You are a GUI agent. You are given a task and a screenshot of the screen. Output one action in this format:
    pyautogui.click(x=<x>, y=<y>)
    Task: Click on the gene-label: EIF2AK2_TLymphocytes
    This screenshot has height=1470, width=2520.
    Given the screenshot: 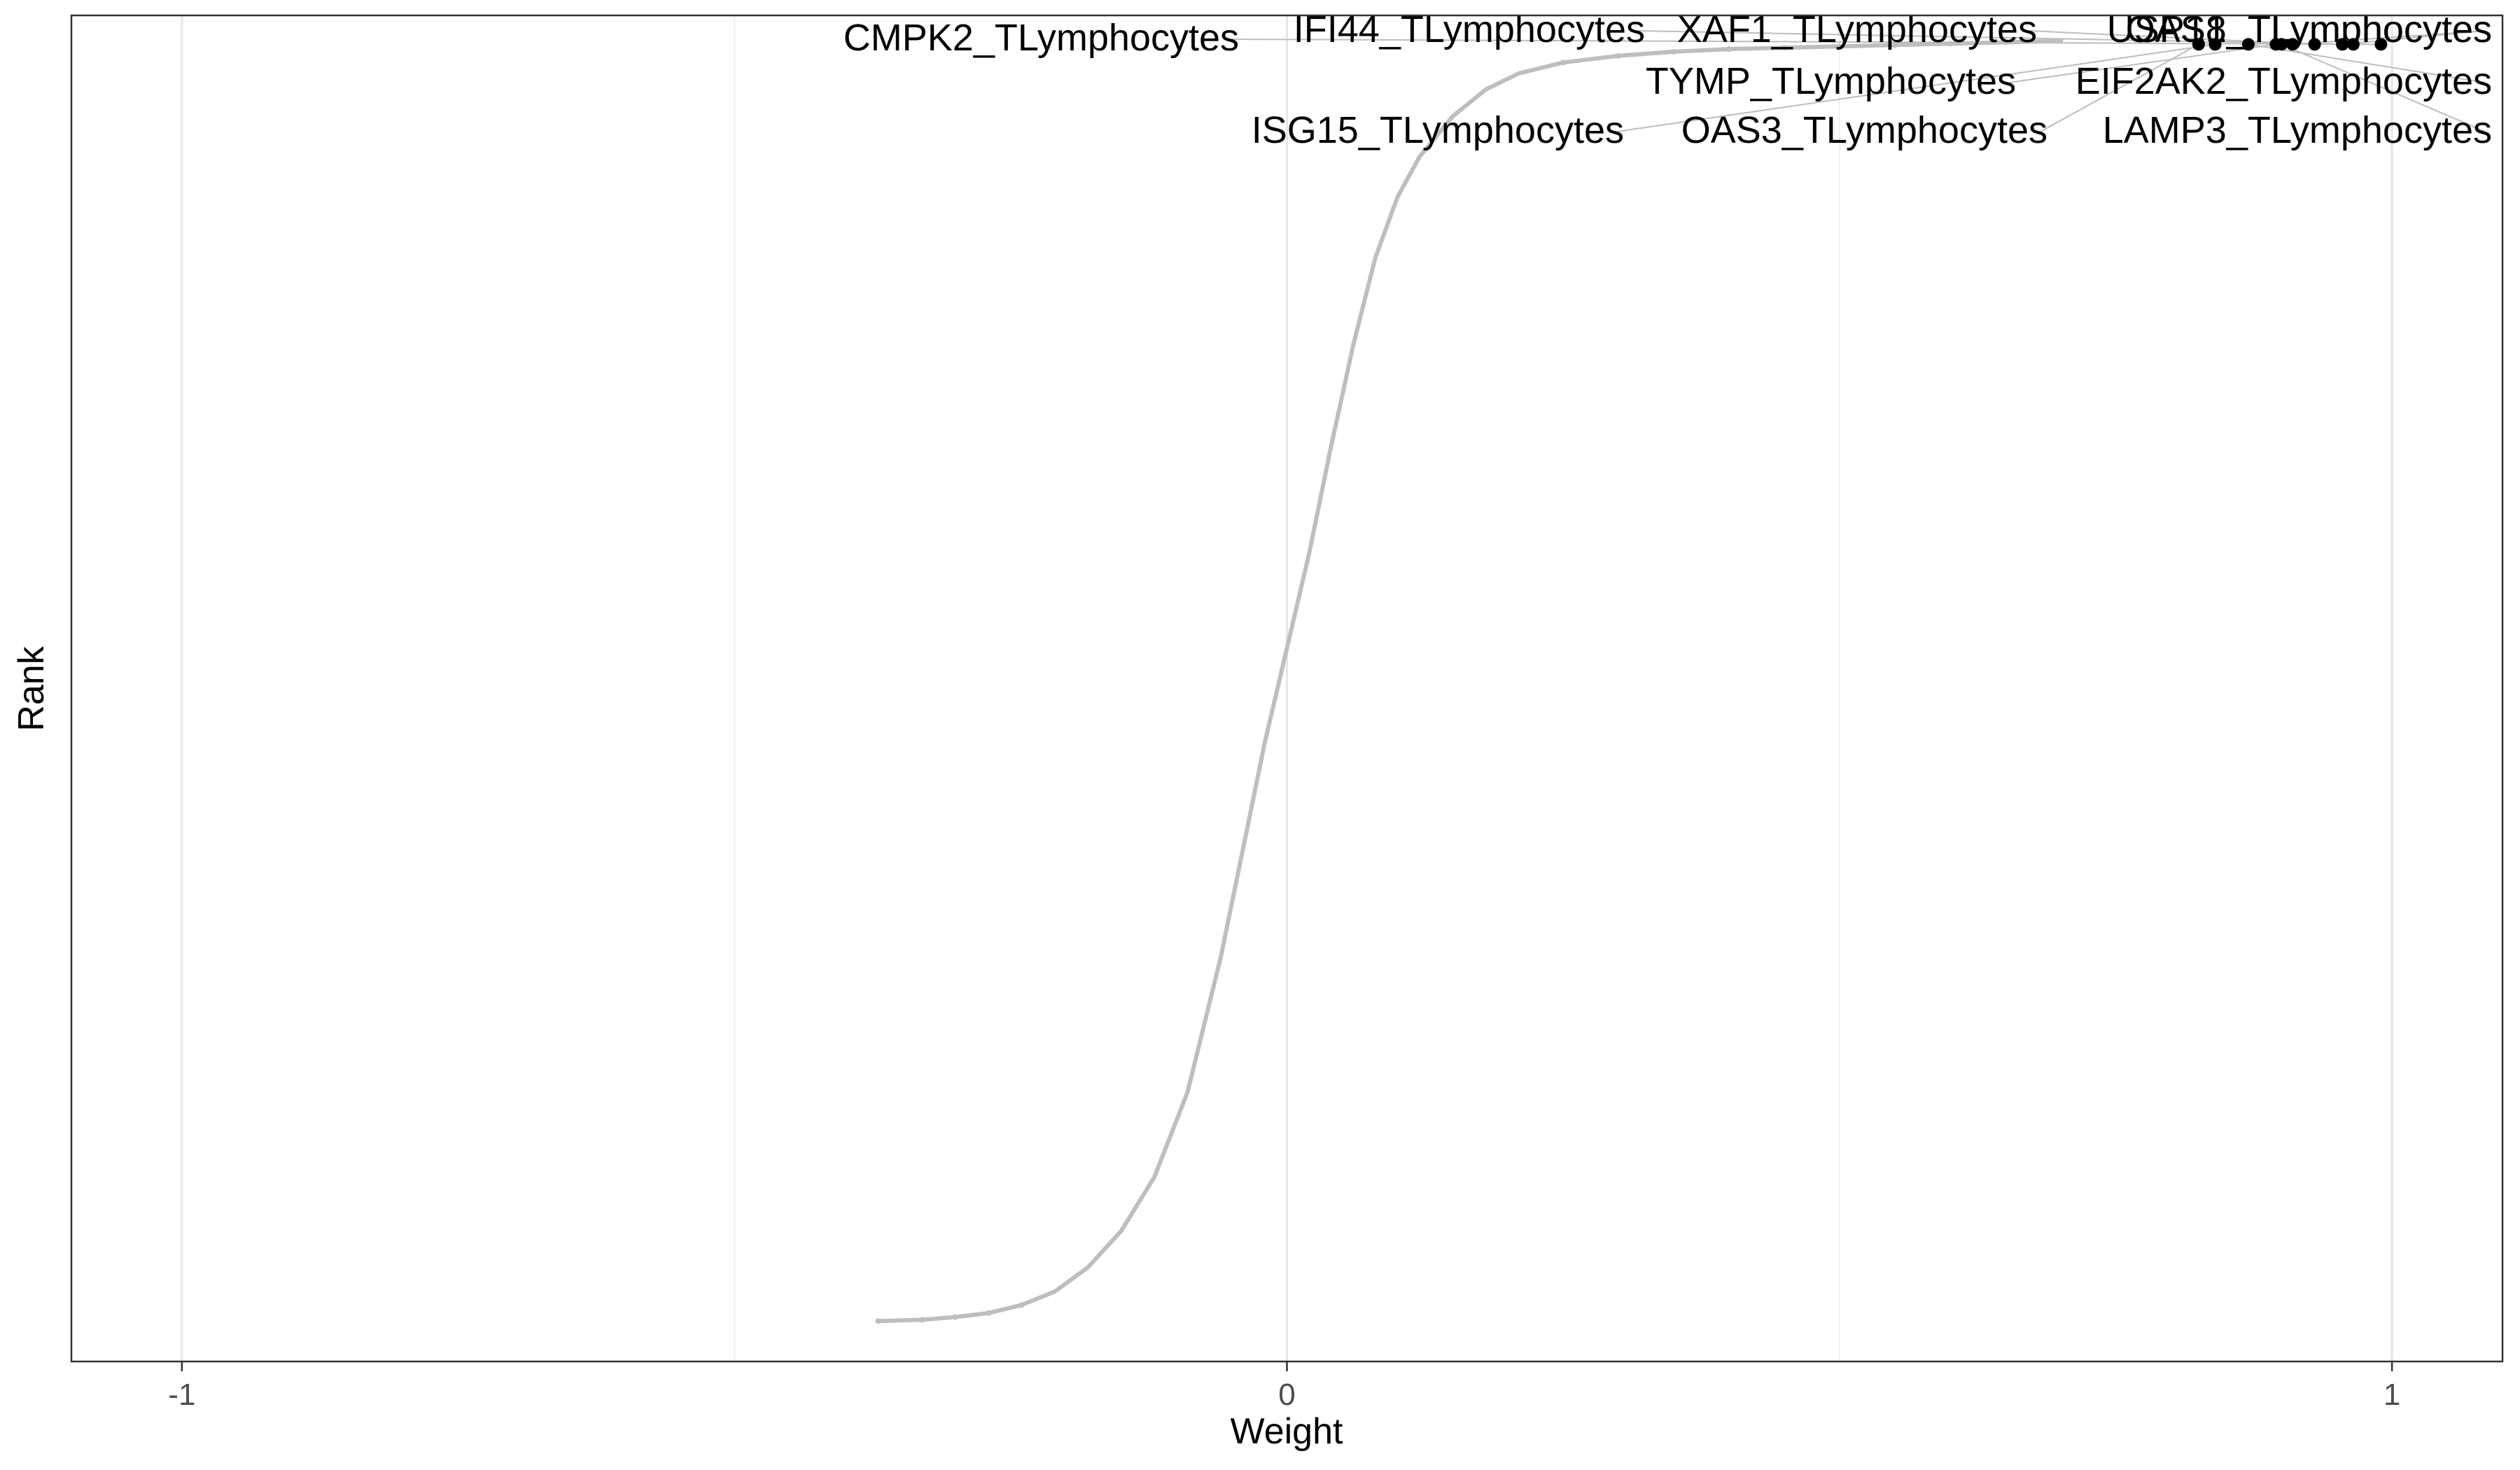 What is the action you would take?
    pyautogui.click(x=2284, y=81)
    